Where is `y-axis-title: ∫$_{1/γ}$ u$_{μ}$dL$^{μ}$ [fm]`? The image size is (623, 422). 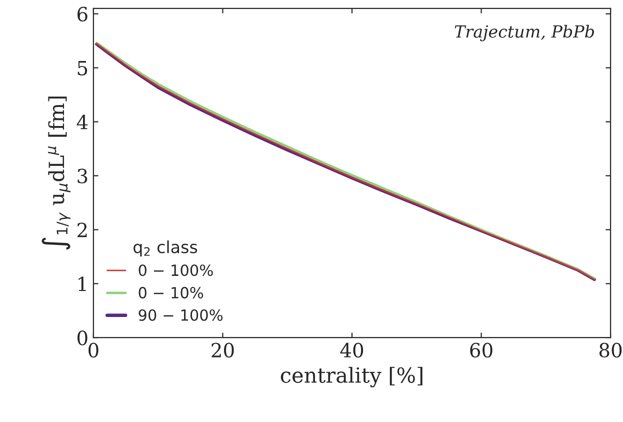
y-axis-title: ∫$_{1/γ}$ u$_{μ}$dL$^{μ}$ [fm] is located at coordinates (56, 173).